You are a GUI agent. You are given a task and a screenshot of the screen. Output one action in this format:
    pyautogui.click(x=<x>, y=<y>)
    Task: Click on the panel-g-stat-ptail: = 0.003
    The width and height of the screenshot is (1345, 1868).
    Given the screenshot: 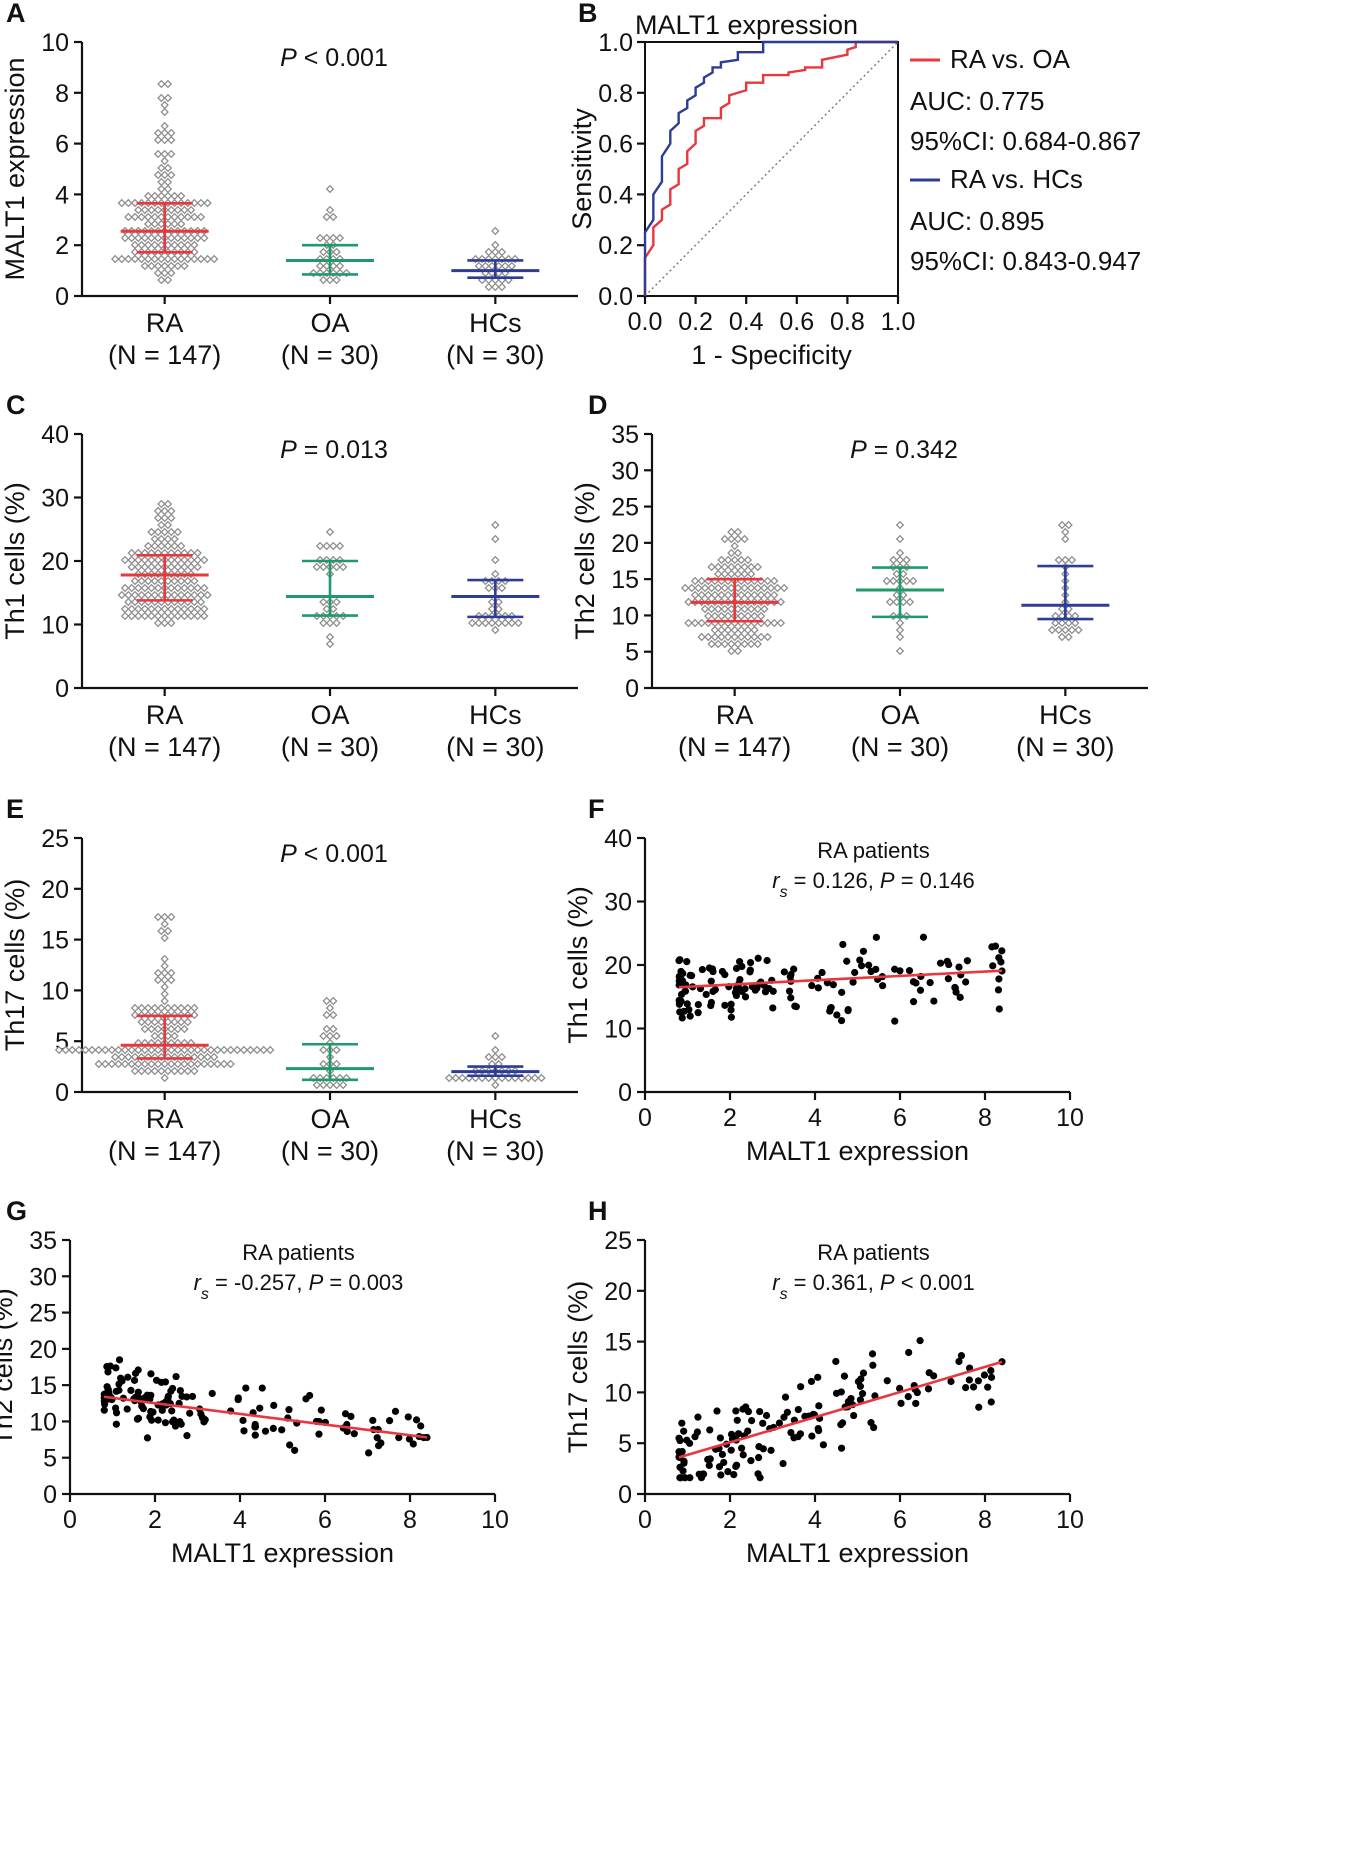 What is the action you would take?
    pyautogui.click(x=363, y=1282)
    